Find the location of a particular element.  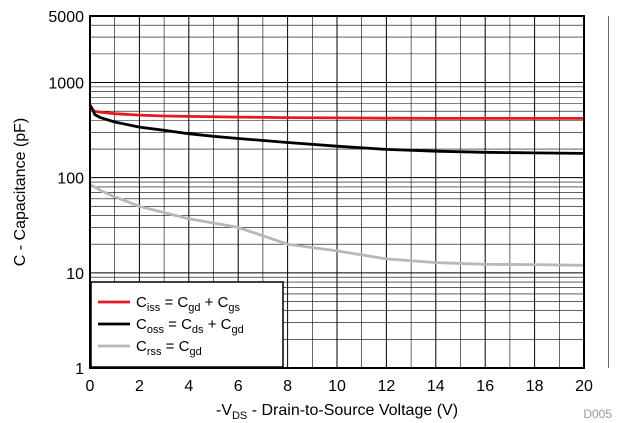

x-tick-label: 0 is located at coordinates (90, 386).